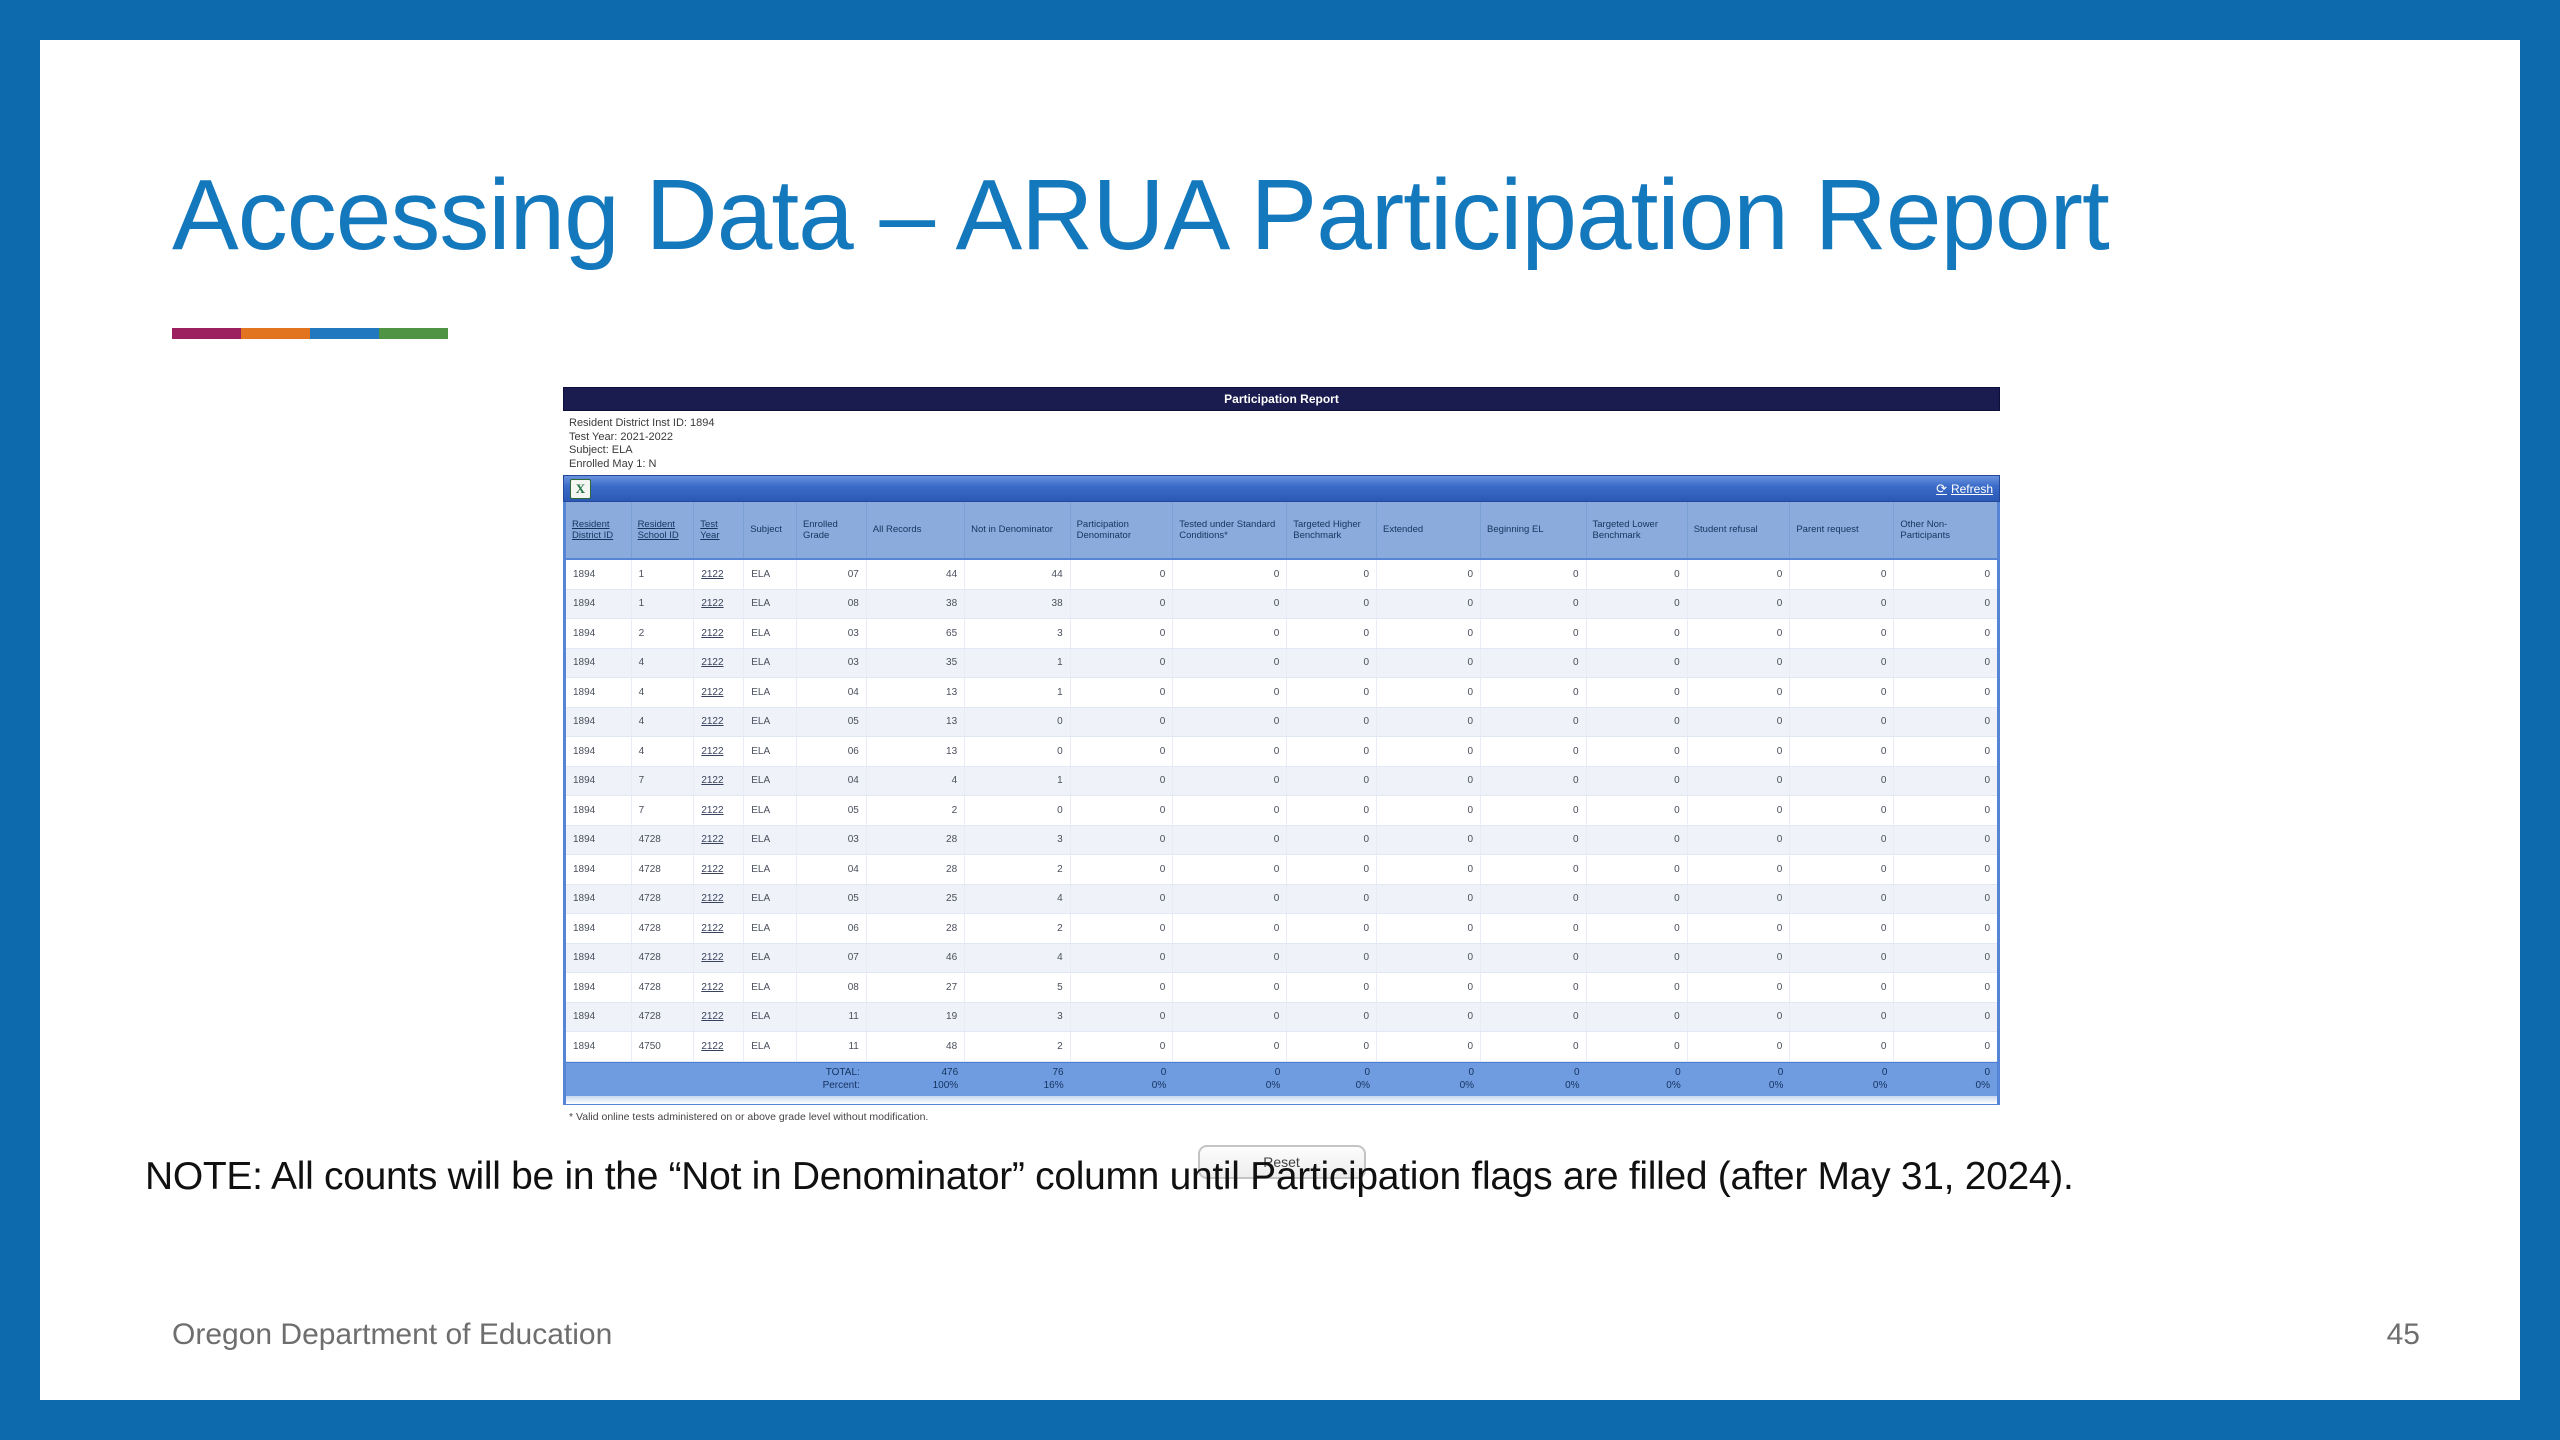 The image size is (2560, 1440). I want to click on column-header-label: All Records, so click(897, 530).